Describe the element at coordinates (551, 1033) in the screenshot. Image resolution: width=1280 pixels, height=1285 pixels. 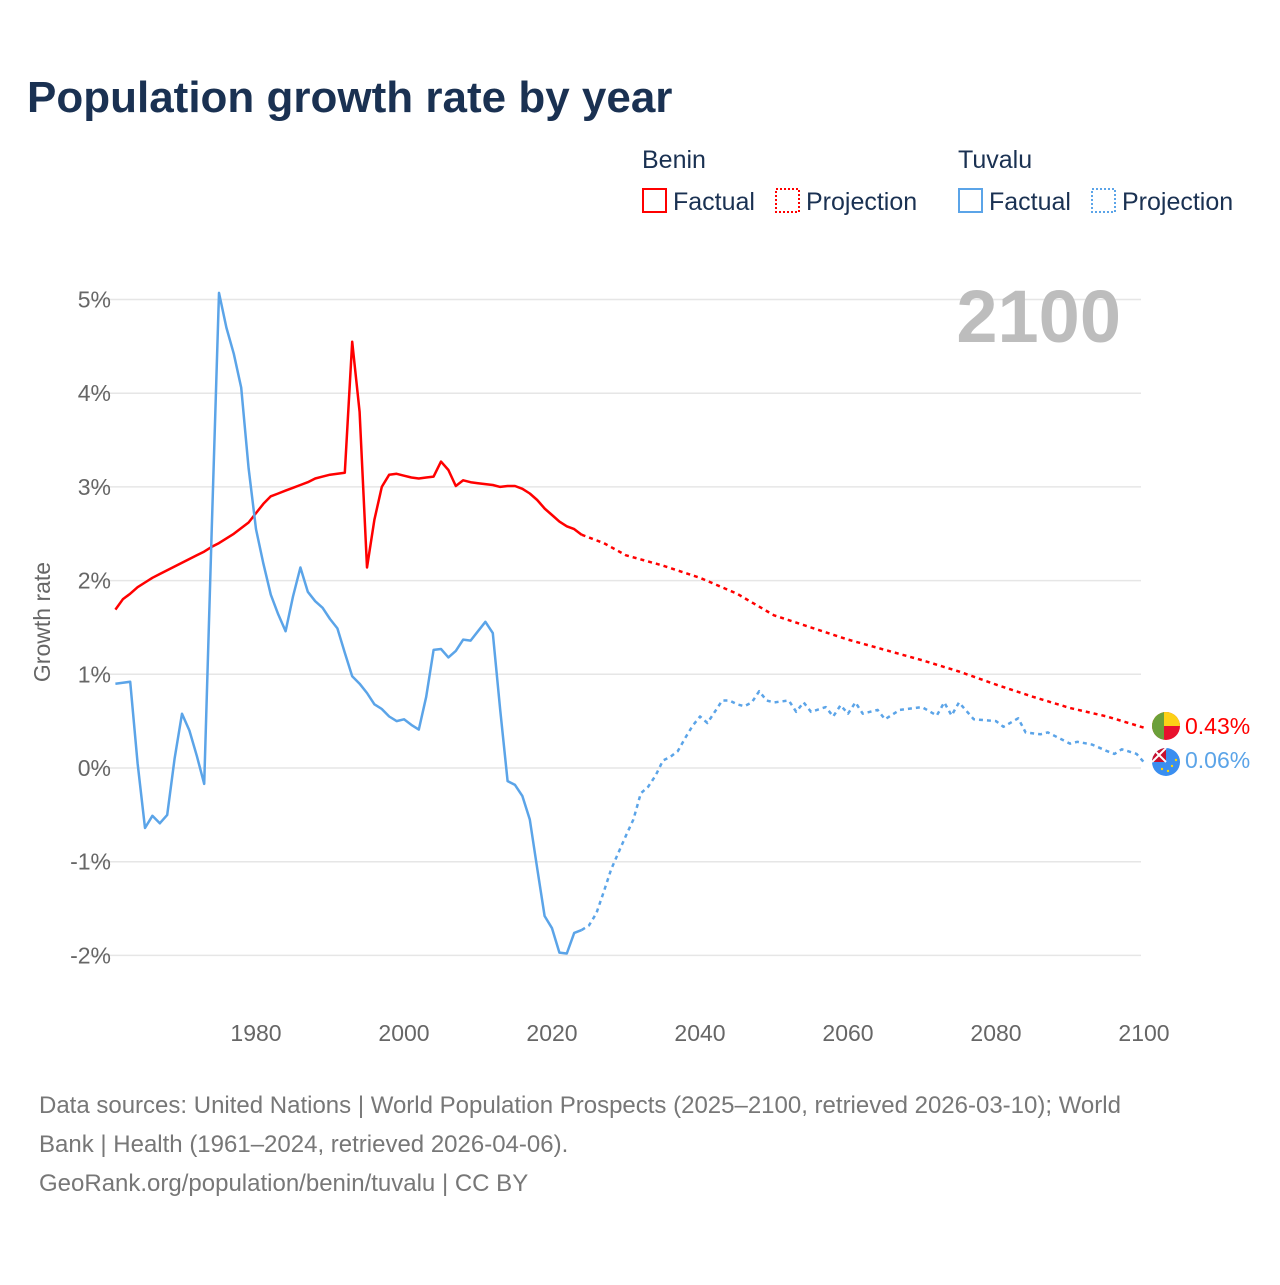
I see `x-tick-label: 2020` at that location.